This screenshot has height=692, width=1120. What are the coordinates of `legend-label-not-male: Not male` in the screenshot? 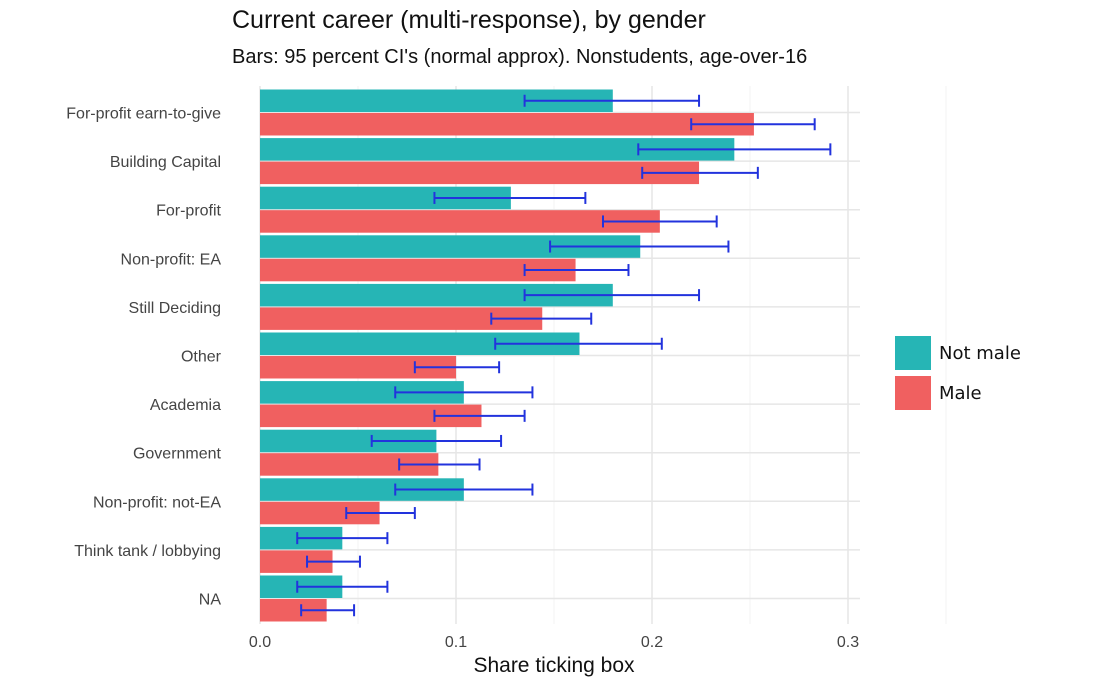 It's located at (980, 353).